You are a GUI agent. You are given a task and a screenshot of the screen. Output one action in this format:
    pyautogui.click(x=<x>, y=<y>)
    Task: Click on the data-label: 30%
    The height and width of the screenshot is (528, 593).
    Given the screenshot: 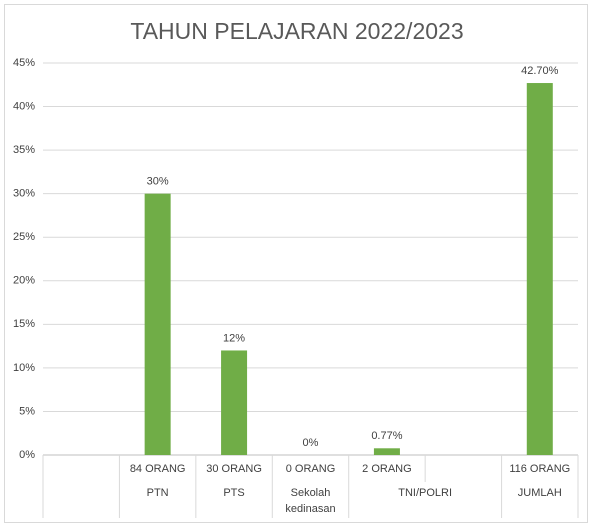 What is the action you would take?
    pyautogui.click(x=158, y=182)
    